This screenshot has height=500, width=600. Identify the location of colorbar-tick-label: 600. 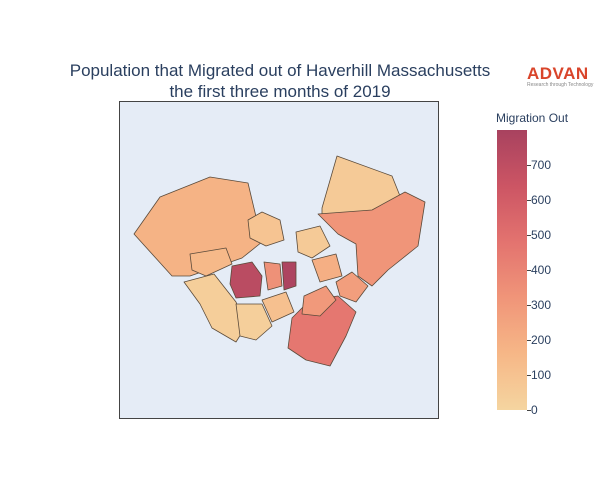
(541, 200).